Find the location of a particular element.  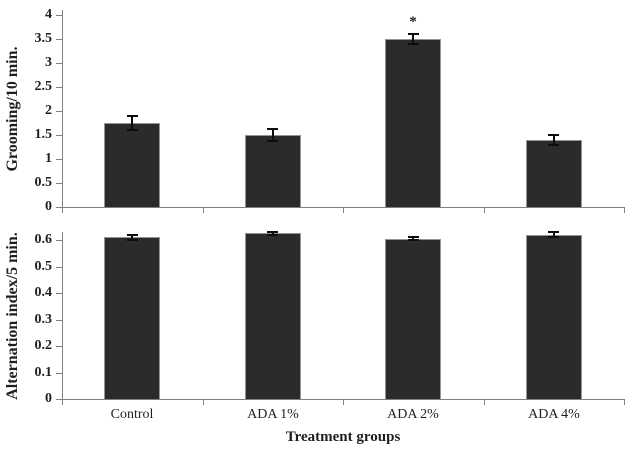

top-y-tick-label: 4 is located at coordinates (48, 14).